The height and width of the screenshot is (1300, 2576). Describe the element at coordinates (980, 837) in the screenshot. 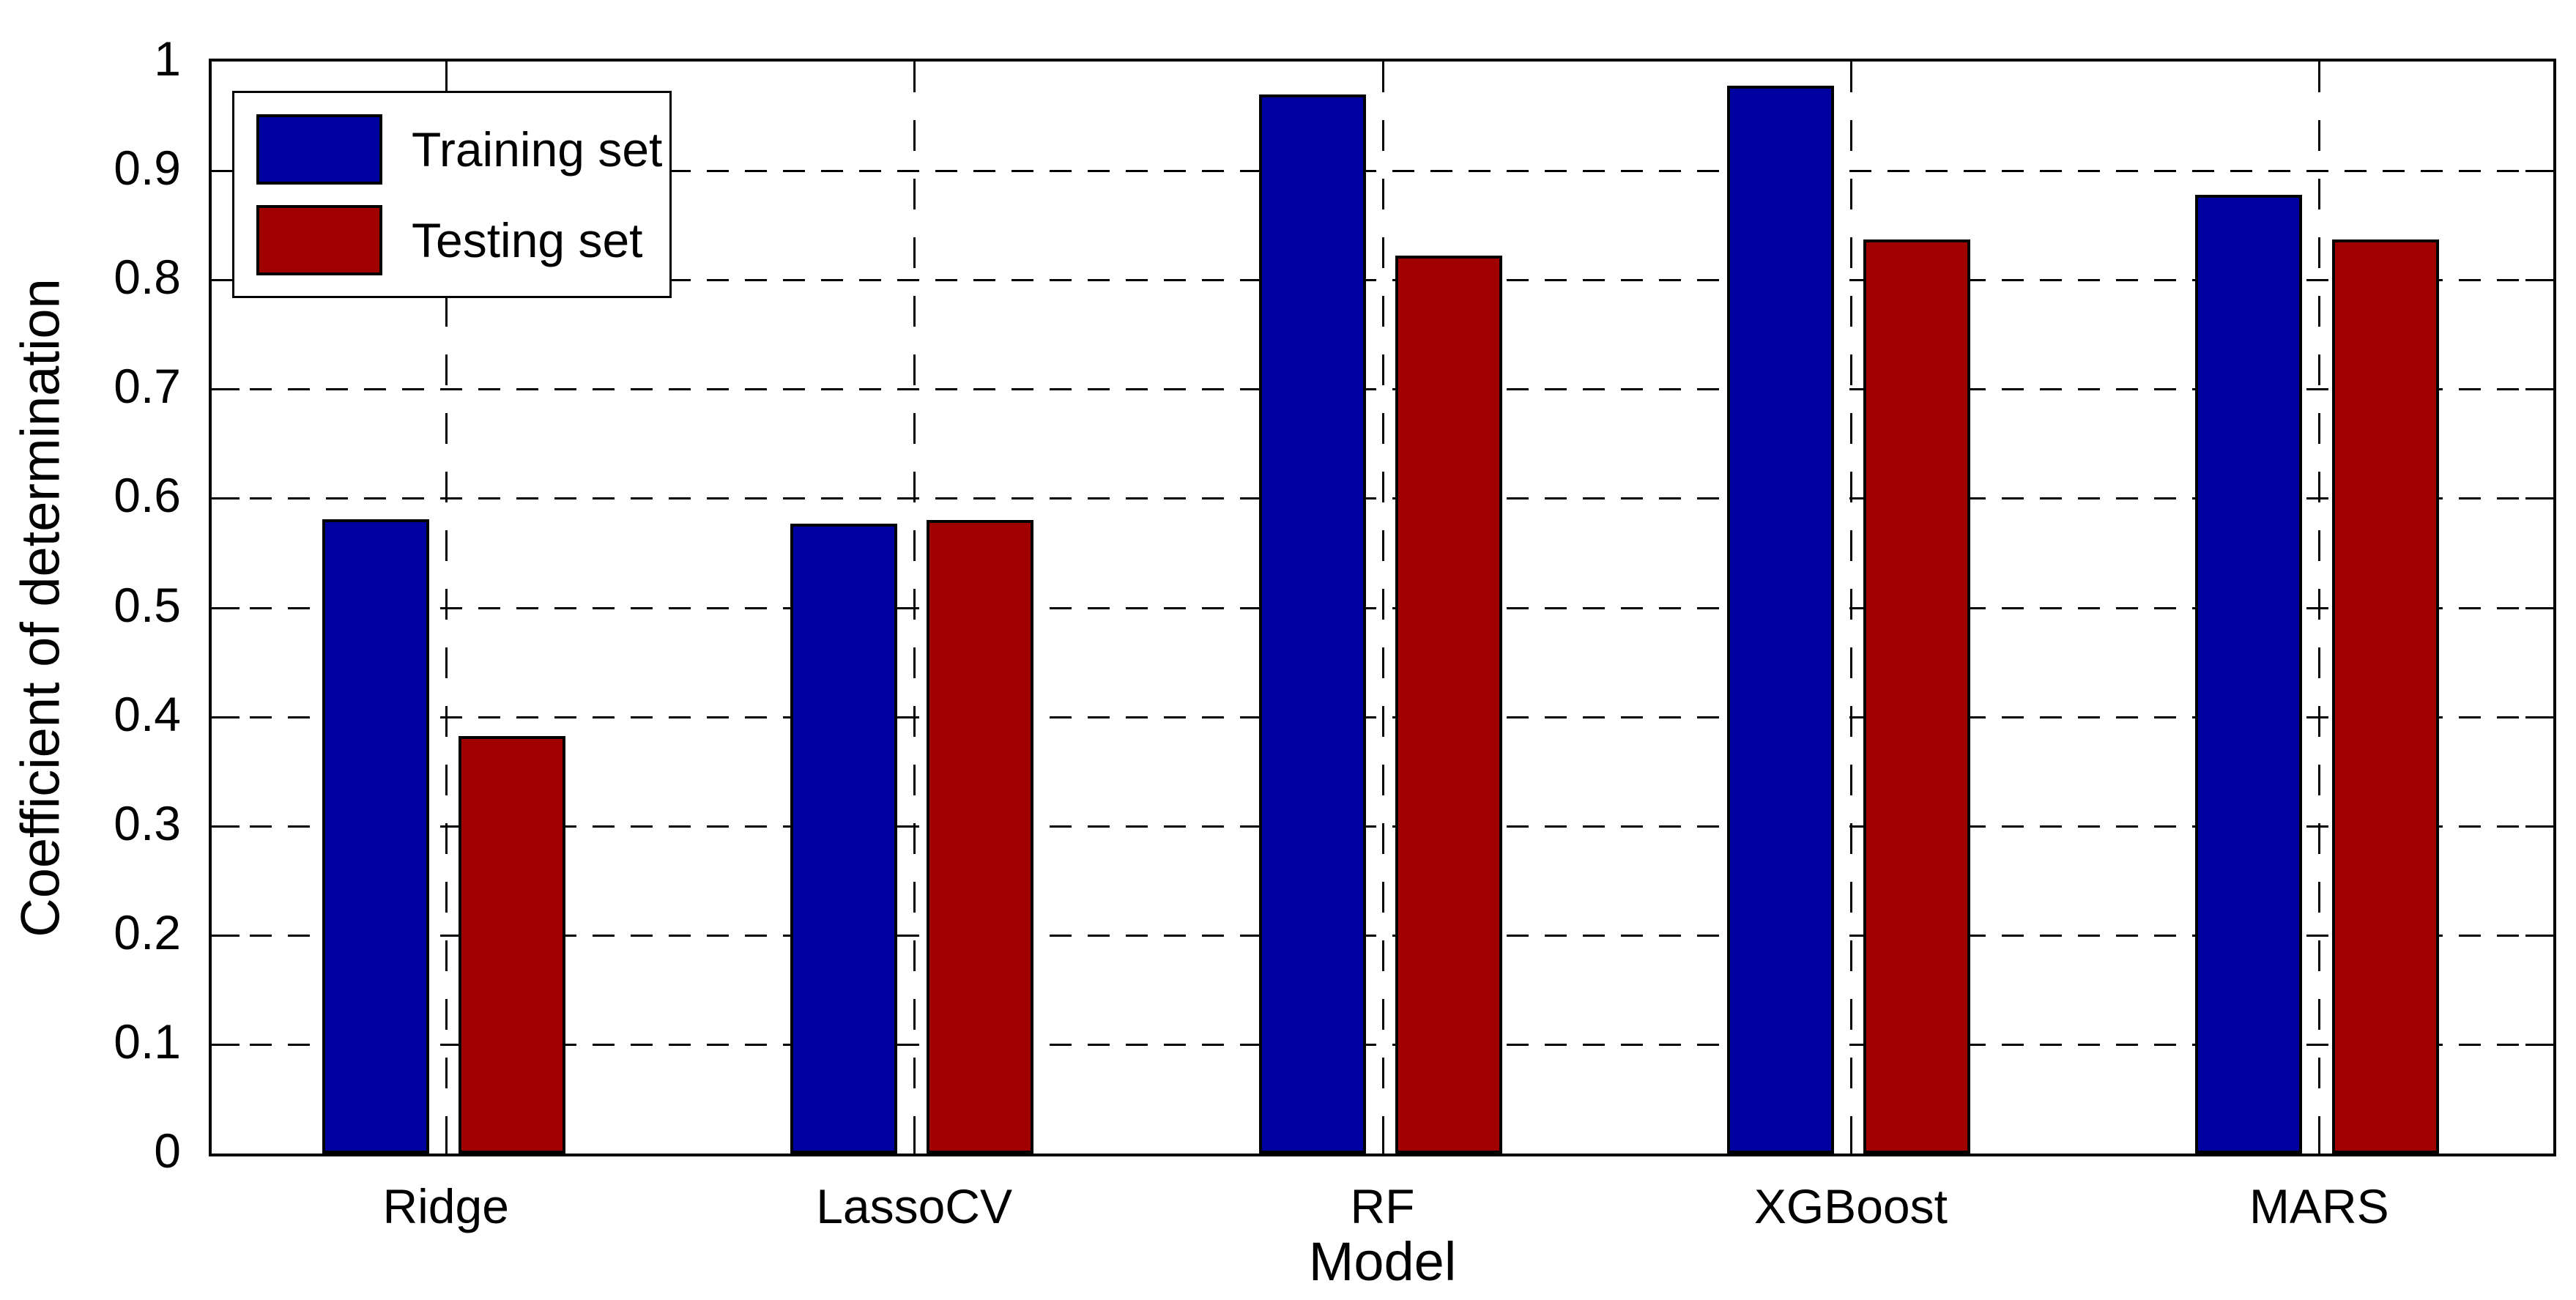

I see `bar-testing-set-lassocv` at that location.